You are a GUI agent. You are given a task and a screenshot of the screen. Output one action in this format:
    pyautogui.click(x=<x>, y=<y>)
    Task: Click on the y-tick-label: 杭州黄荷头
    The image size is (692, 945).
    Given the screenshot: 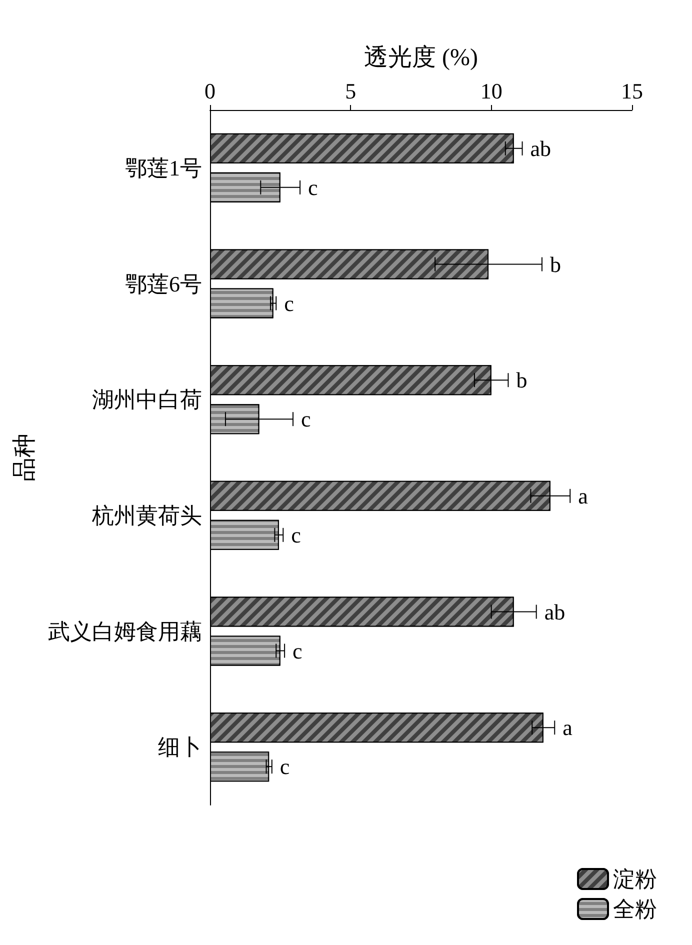 What is the action you would take?
    pyautogui.click(x=146, y=515)
    